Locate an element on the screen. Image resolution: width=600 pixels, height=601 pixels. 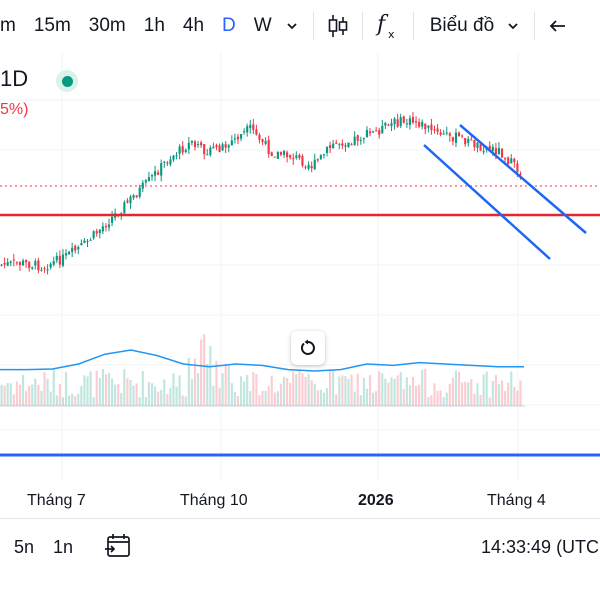
function-fx-icon: f x is located at coordinates (388, 26).